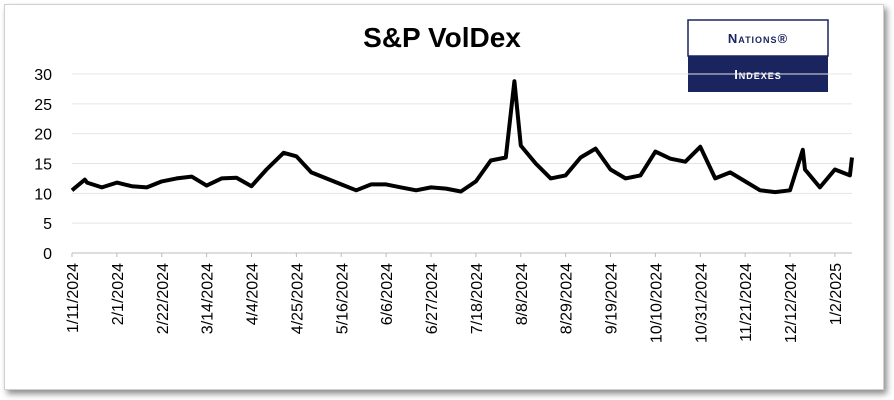  Describe the element at coordinates (701, 303) in the screenshot. I see `x-tick-label: 10/31/2024` at that location.